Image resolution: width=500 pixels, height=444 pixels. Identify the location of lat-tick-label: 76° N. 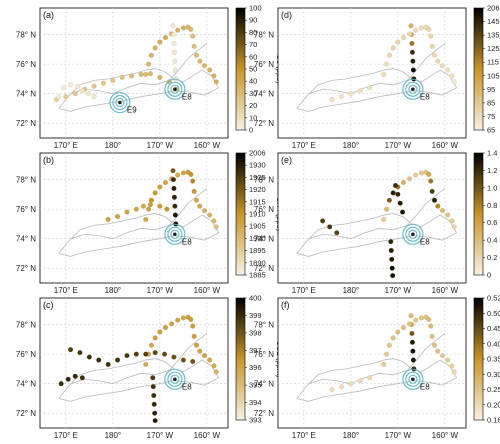
(264, 354).